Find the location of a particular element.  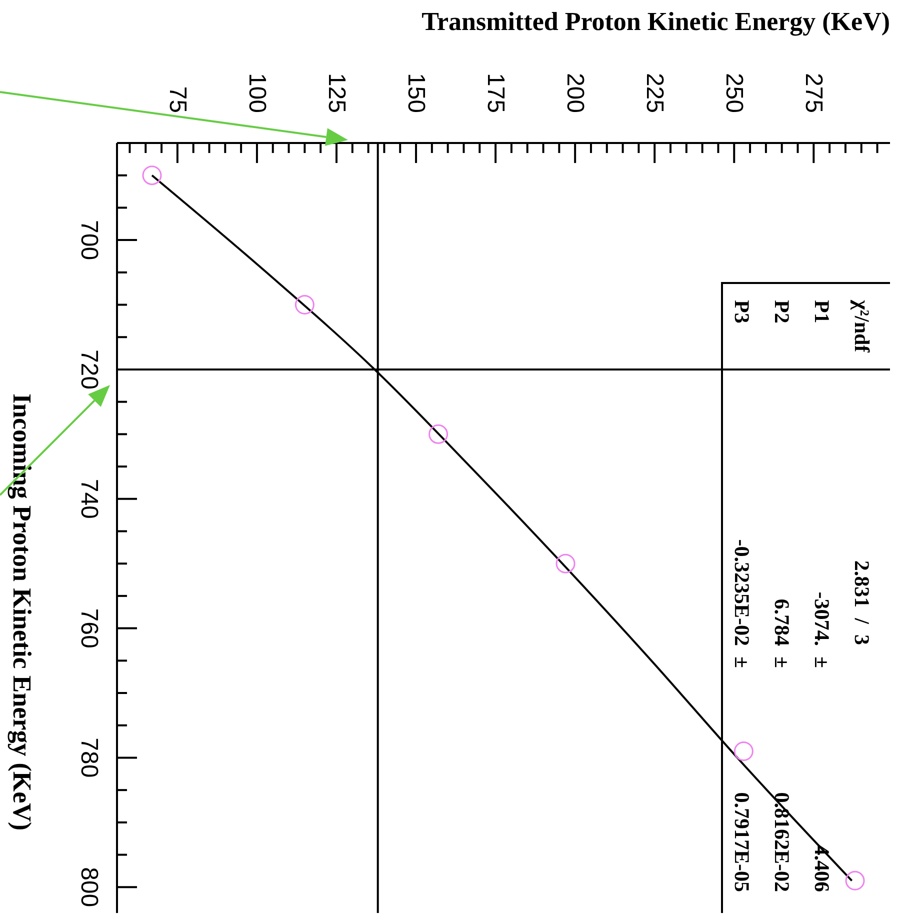

annotation: 0.7917E-05 is located at coordinates (742, 842).